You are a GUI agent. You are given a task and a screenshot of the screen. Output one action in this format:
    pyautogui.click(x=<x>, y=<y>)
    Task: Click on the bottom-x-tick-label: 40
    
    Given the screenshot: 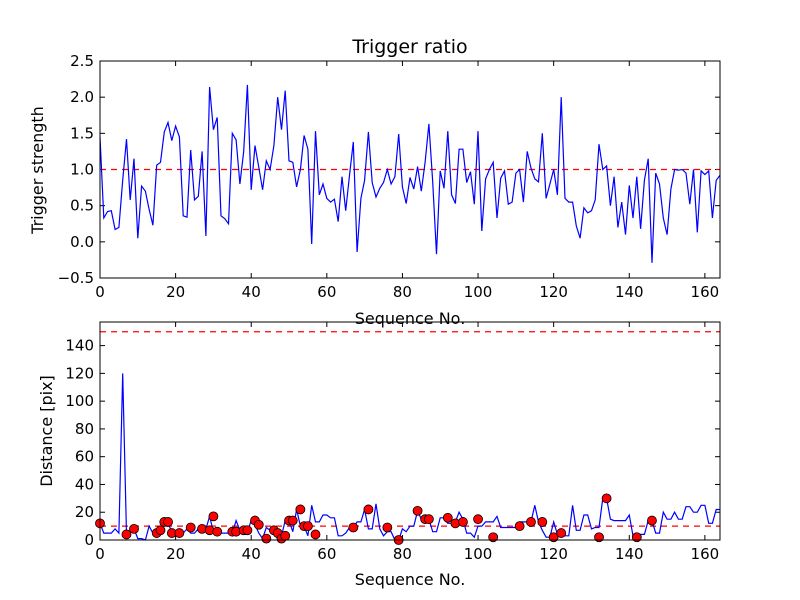 What is the action you would take?
    pyautogui.click(x=251, y=554)
    